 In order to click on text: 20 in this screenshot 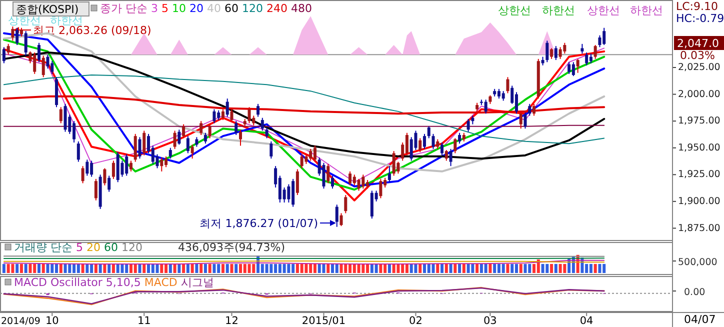, I will do `click(198, 8)`.